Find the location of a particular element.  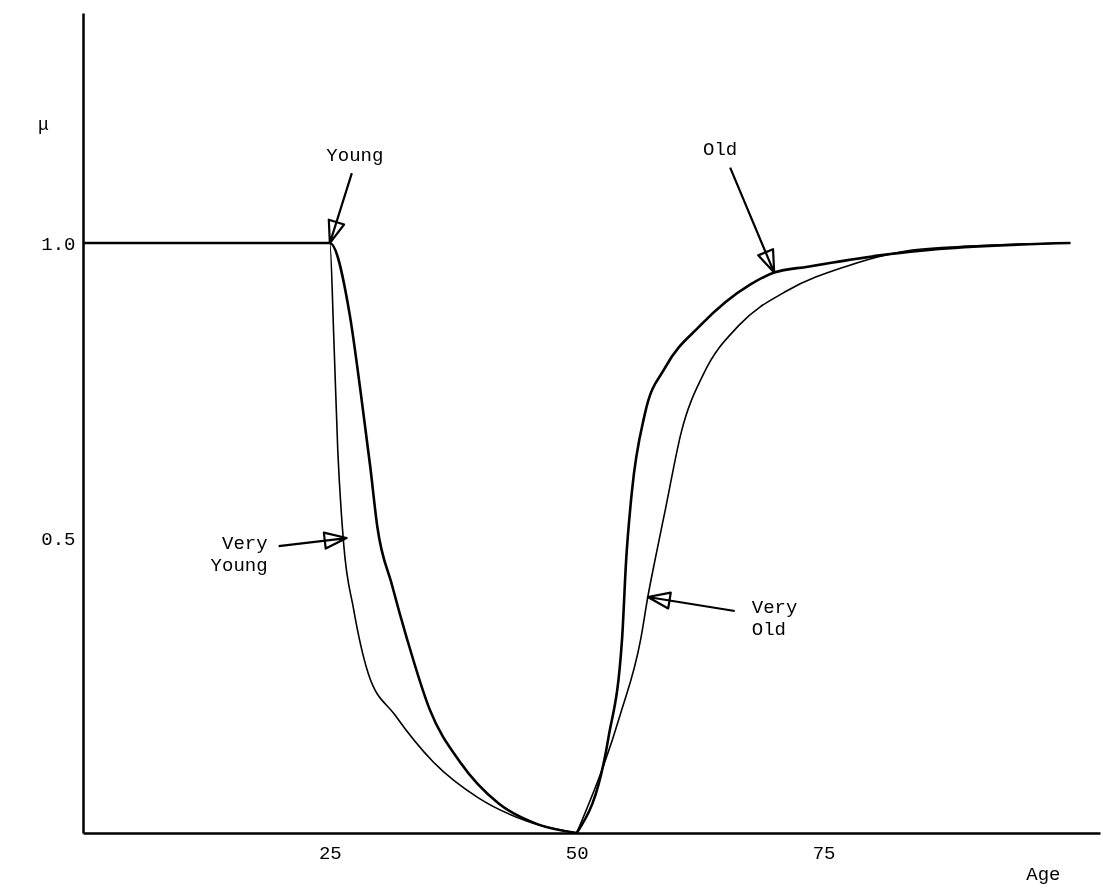

x-tick-label: 75 is located at coordinates (824, 853).